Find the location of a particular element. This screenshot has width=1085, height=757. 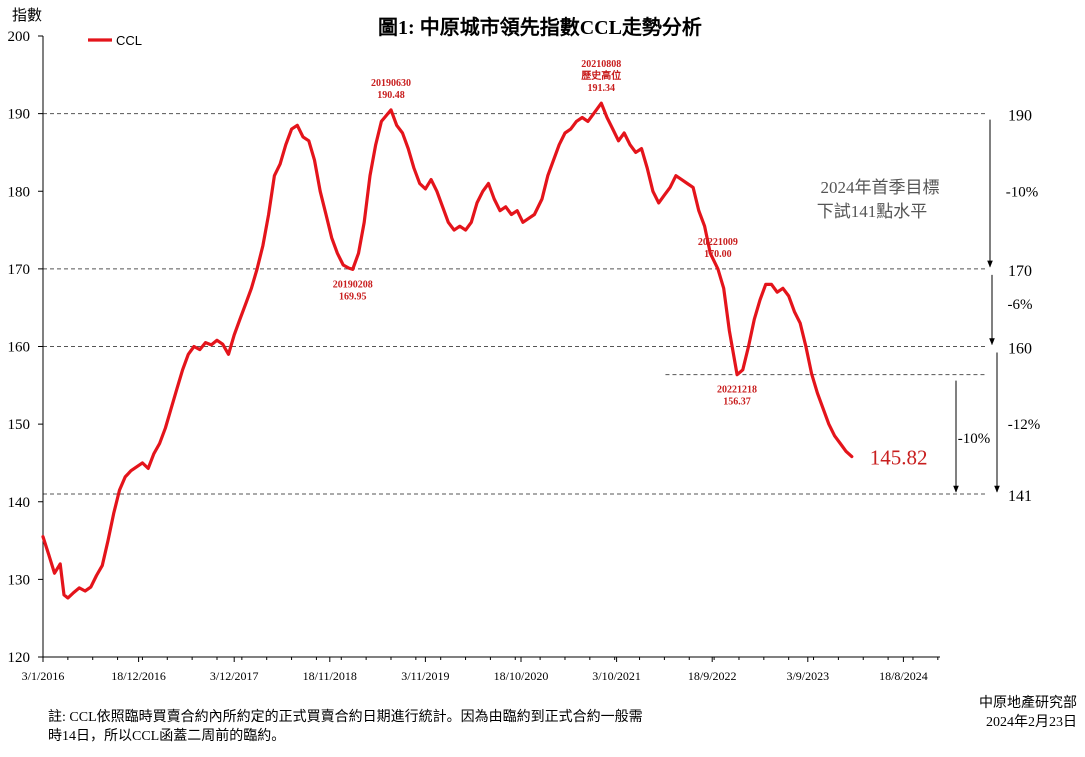

reference-label-141: 141 is located at coordinates (1020, 496).